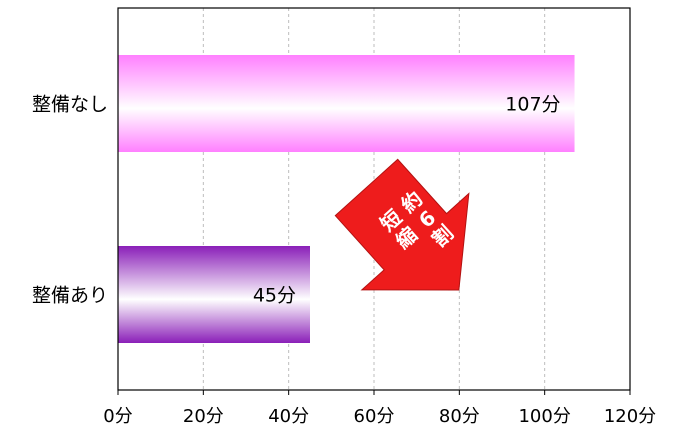 The width and height of the screenshot is (680, 432). I want to click on data-label: 107分, so click(532, 105).